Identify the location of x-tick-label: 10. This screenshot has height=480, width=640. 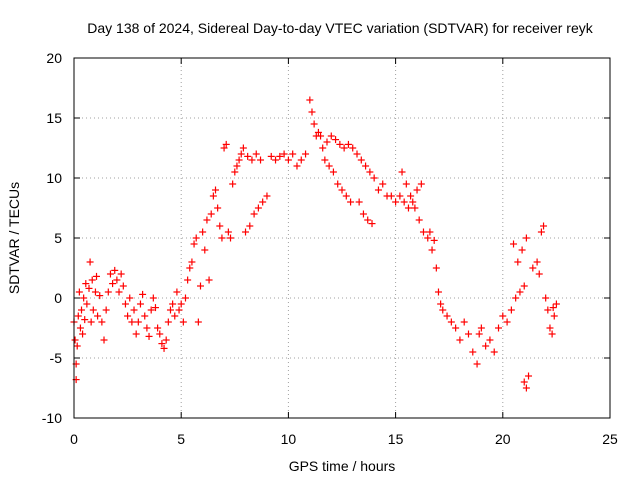
(289, 439).